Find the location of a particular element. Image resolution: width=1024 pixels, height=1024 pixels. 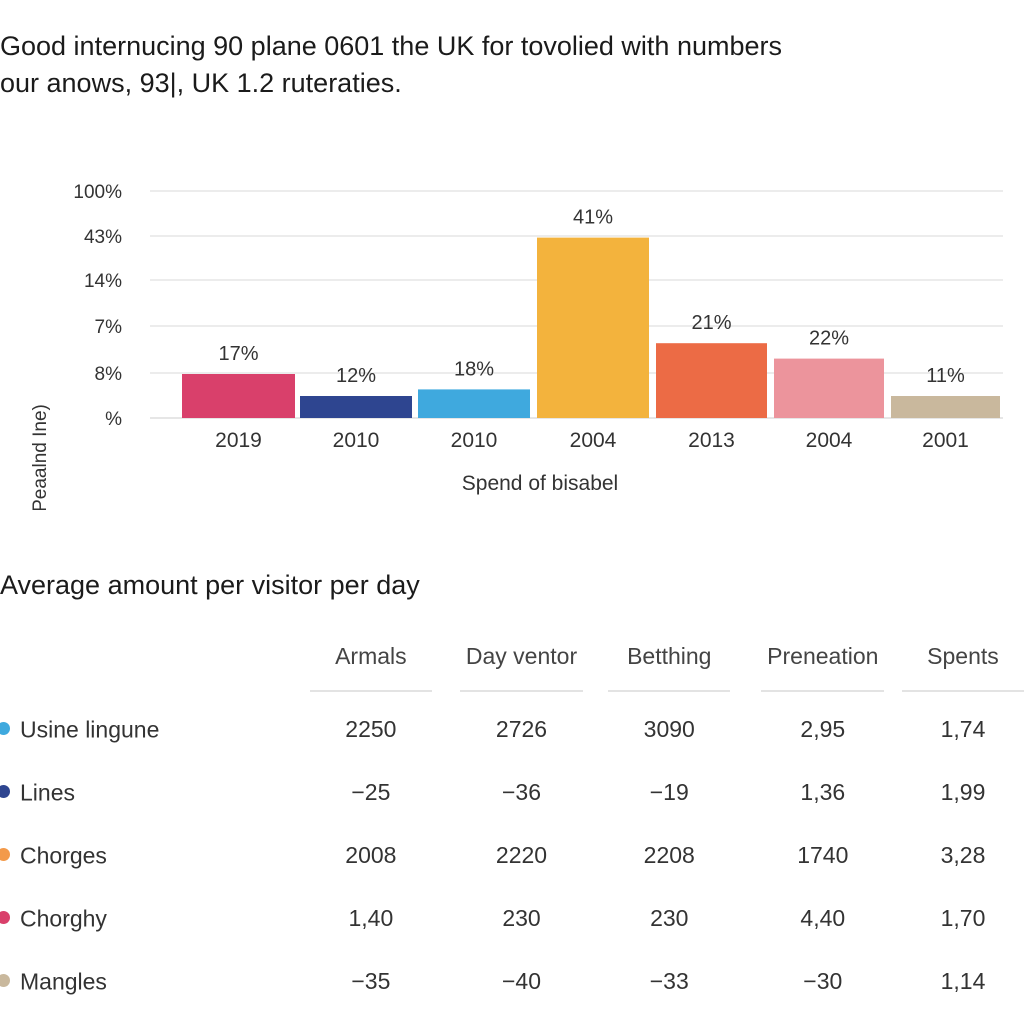

table-row: Chorges 2008 2220 2208 1740 3,28 is located at coordinates (512, 855).